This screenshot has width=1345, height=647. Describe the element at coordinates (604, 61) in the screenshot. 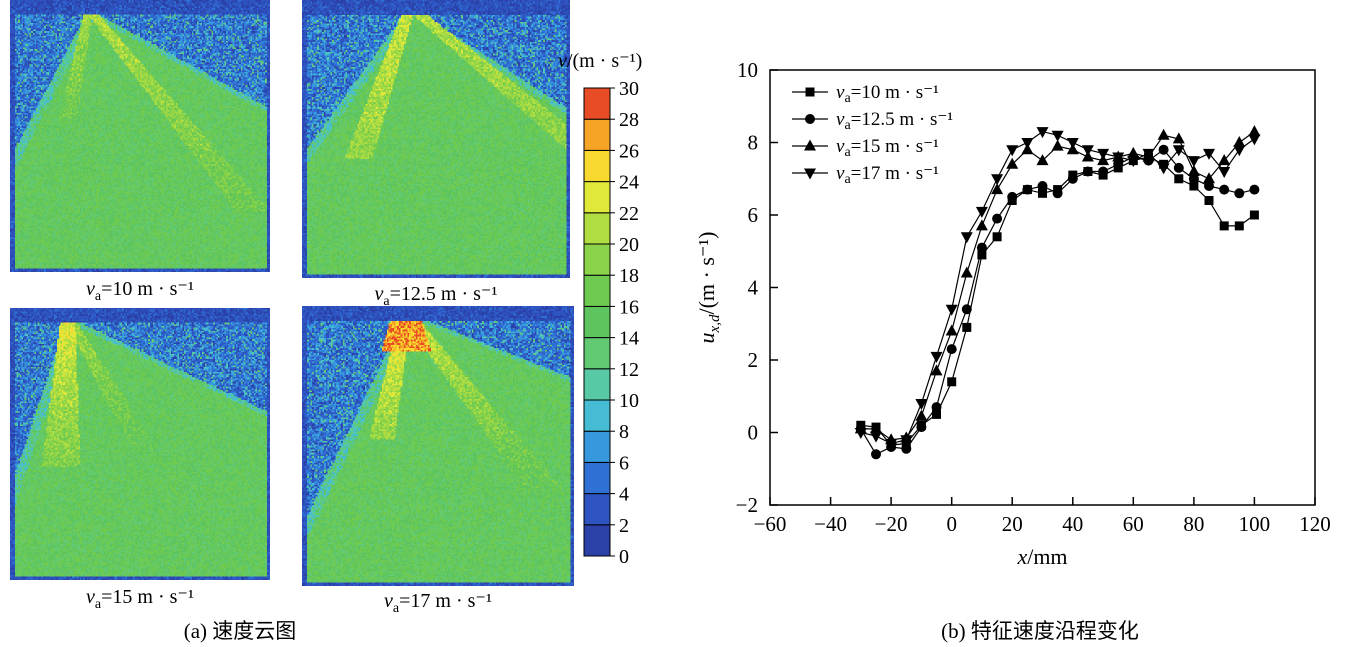

I see `colorbar-title-rest: /(m · s⁻¹)` at that location.